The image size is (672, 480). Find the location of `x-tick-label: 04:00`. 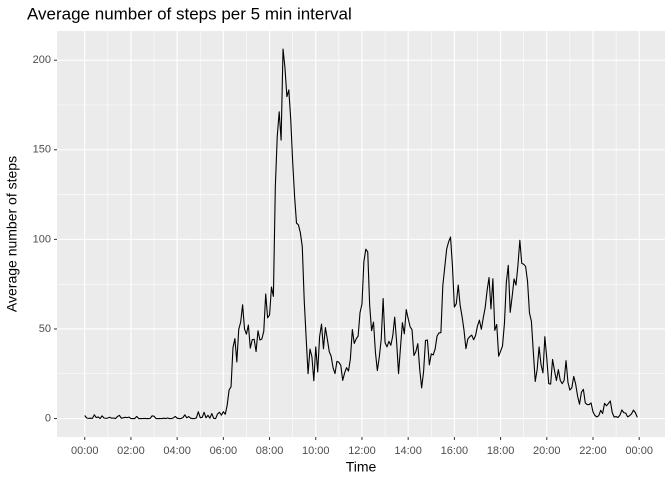

x-tick-label: 04:00 is located at coordinates (177, 451).